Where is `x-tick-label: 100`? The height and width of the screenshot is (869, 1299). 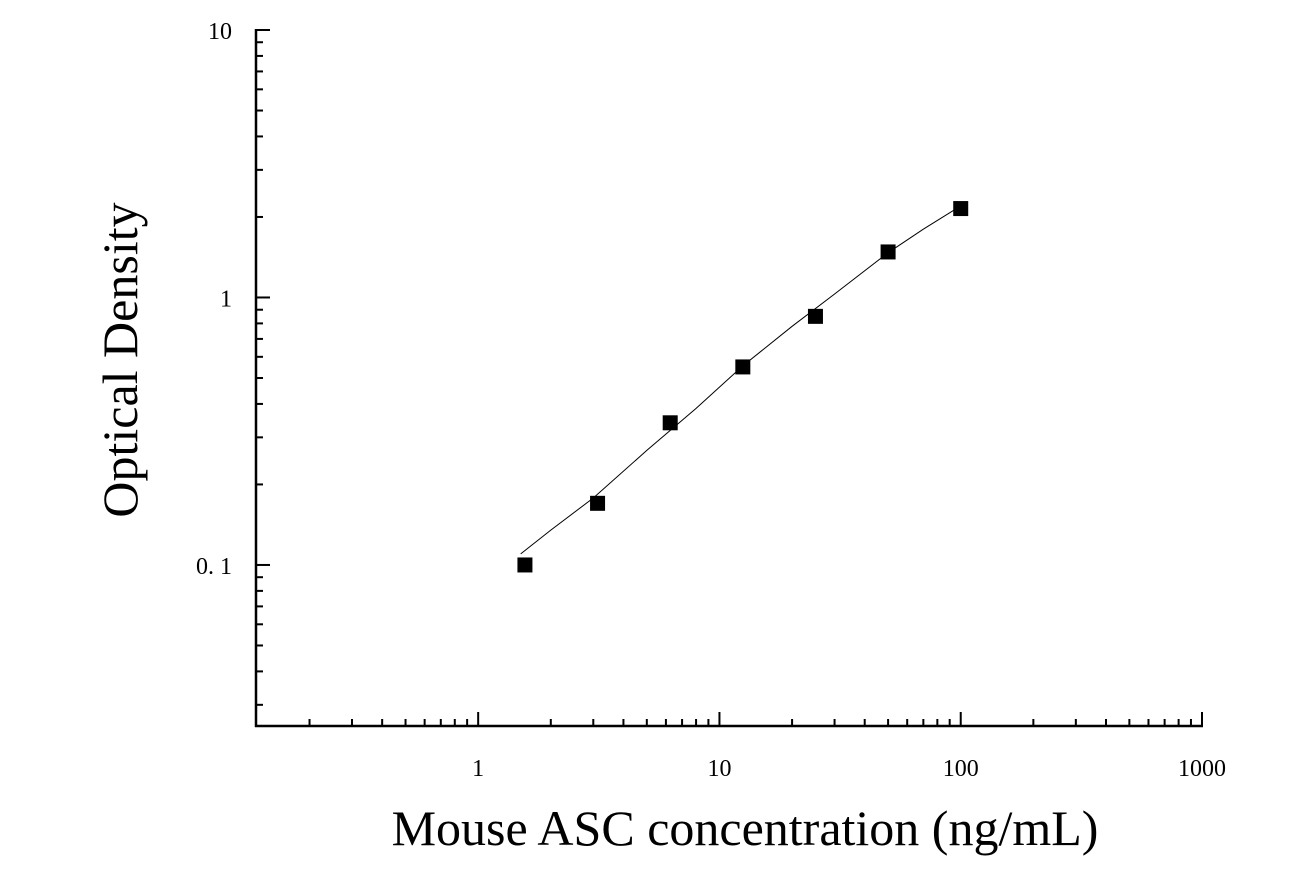
x-tick-label: 100 is located at coordinates (961, 769).